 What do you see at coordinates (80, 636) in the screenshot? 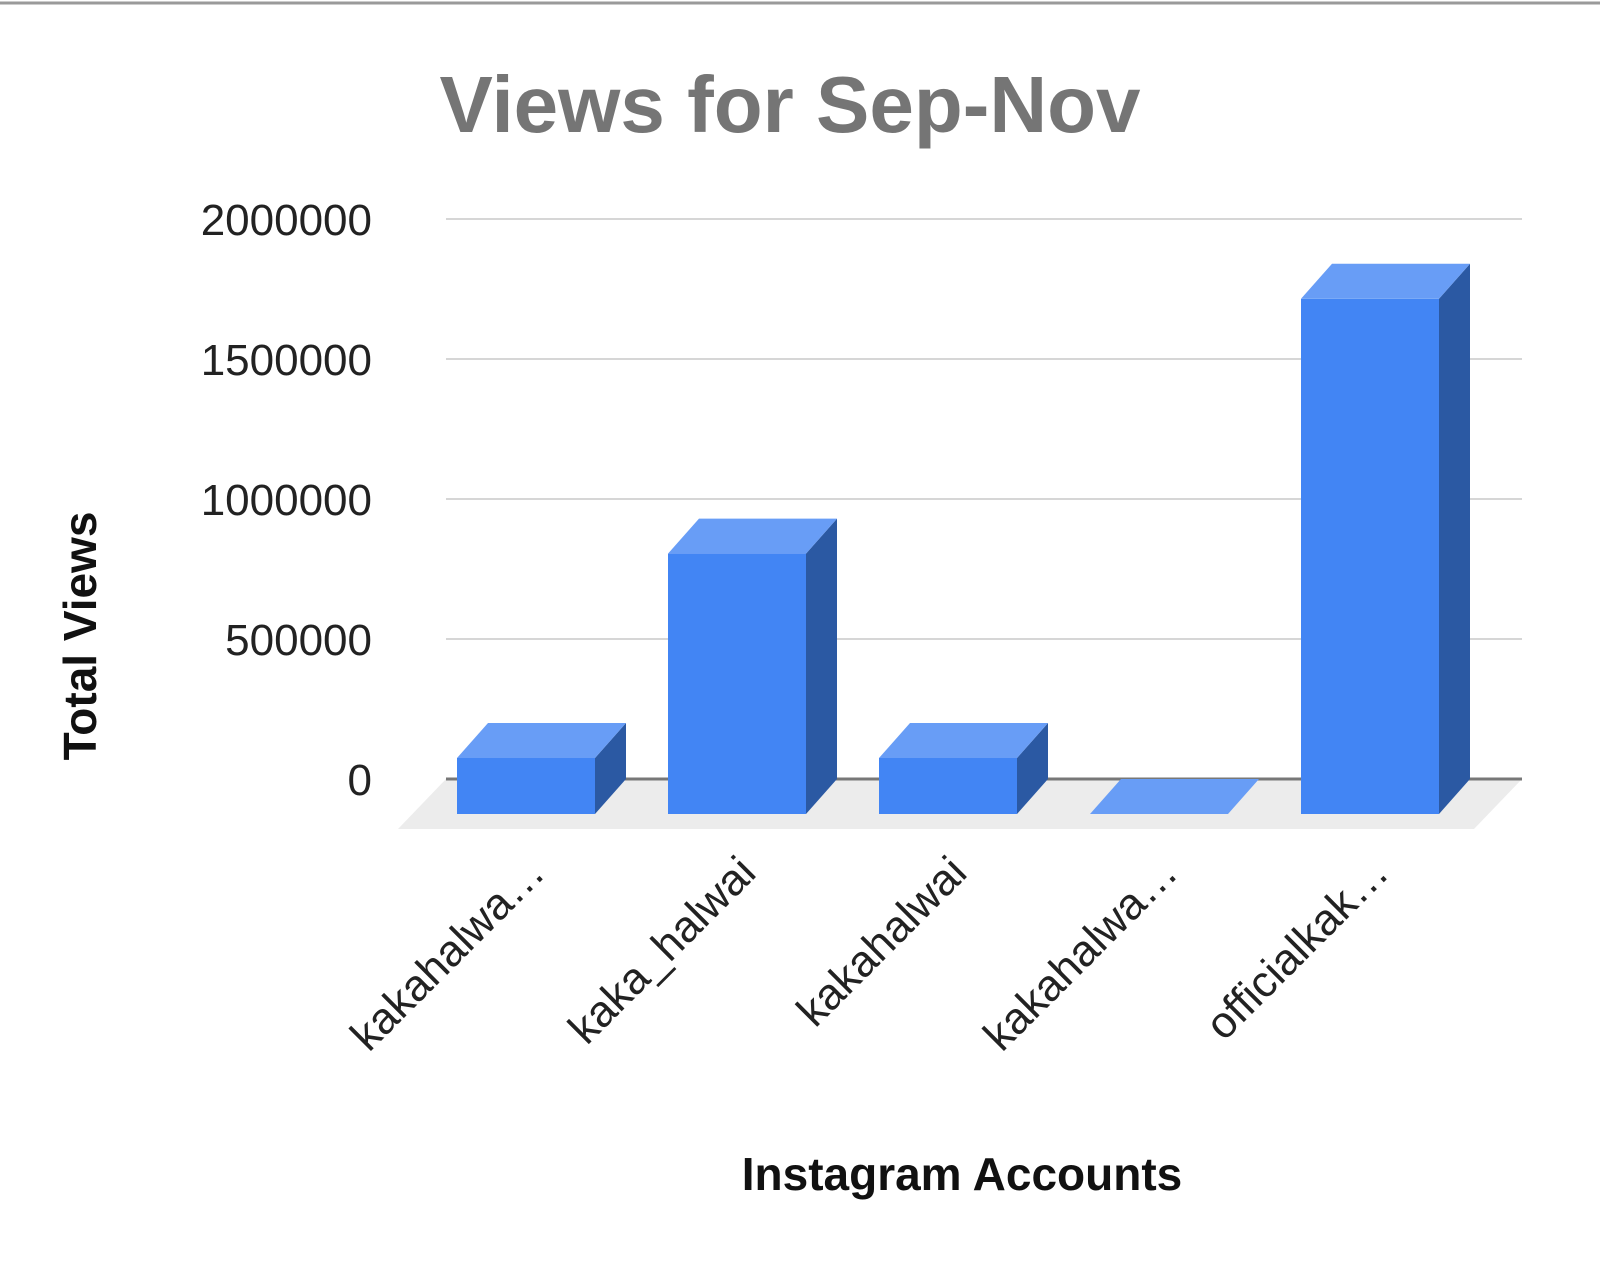
I see `y-axis-title: Total Views` at bounding box center [80, 636].